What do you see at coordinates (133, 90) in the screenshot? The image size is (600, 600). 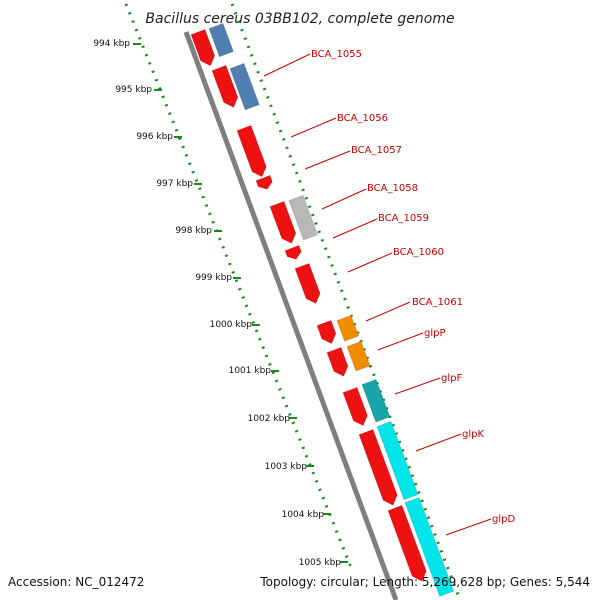 I see `scale-label-995: 995 kbp` at bounding box center [133, 90].